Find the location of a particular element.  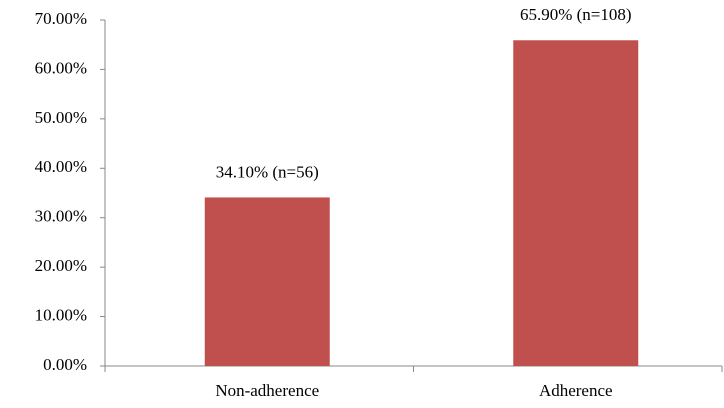

x-tick-label: Adherence is located at coordinates (576, 390).